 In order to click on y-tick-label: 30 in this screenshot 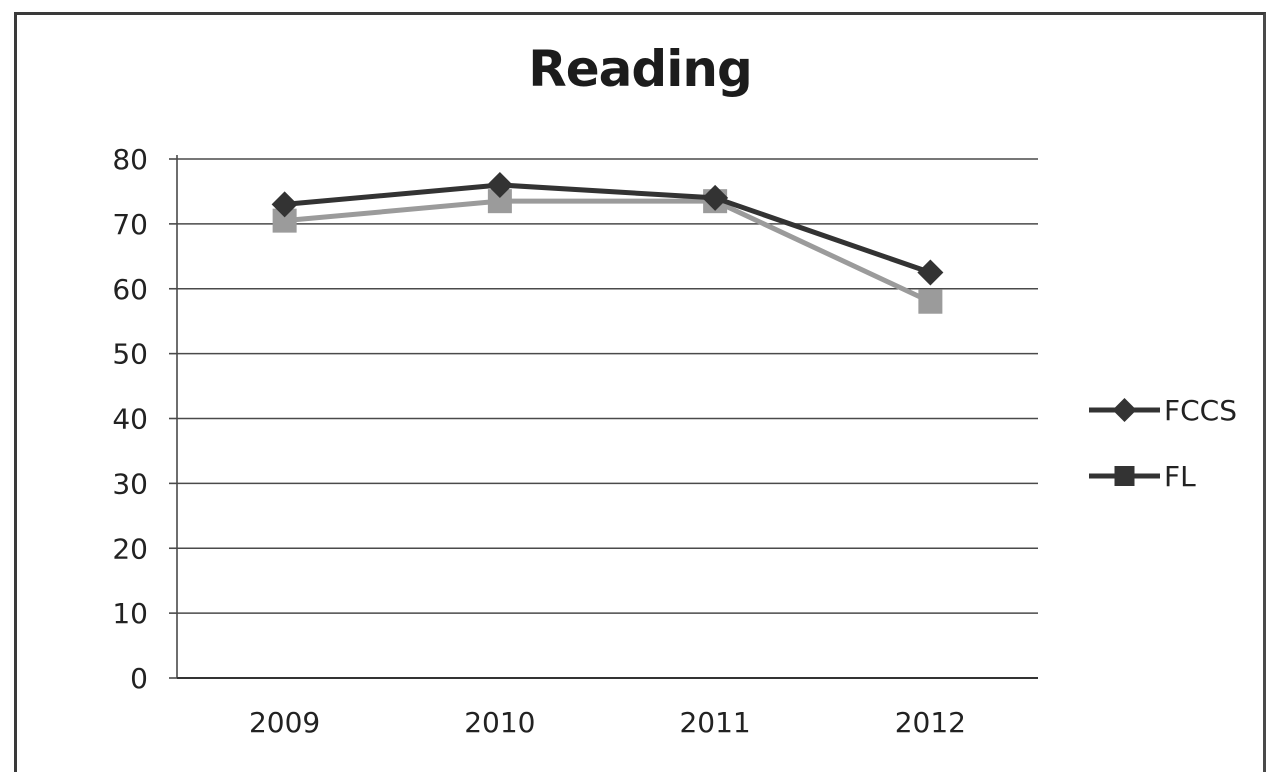, I will do `click(130, 483)`.